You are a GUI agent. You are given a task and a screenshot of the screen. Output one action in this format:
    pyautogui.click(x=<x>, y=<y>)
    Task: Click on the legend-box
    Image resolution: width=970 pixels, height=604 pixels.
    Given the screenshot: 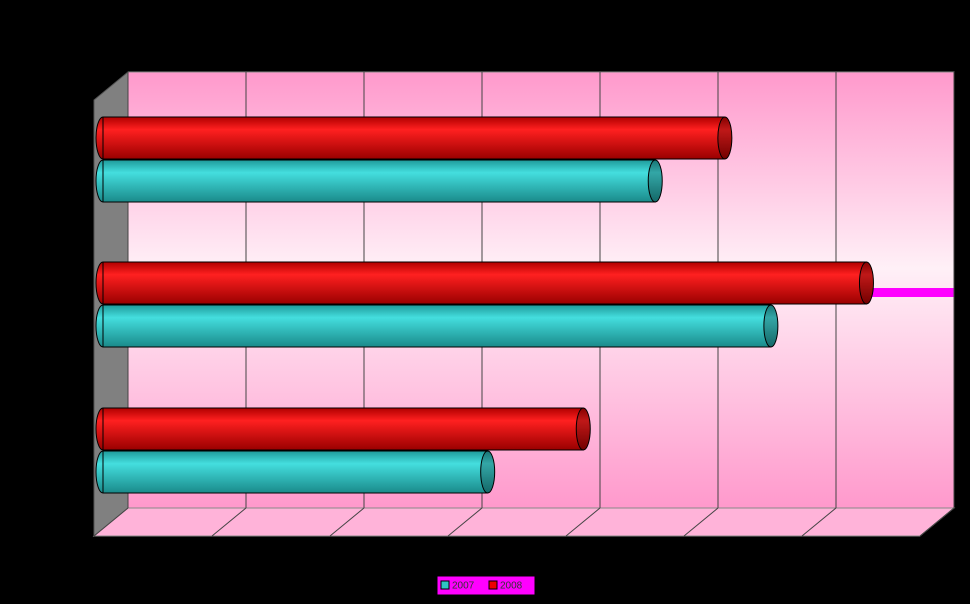 What is the action you would take?
    pyautogui.click(x=486, y=585)
    